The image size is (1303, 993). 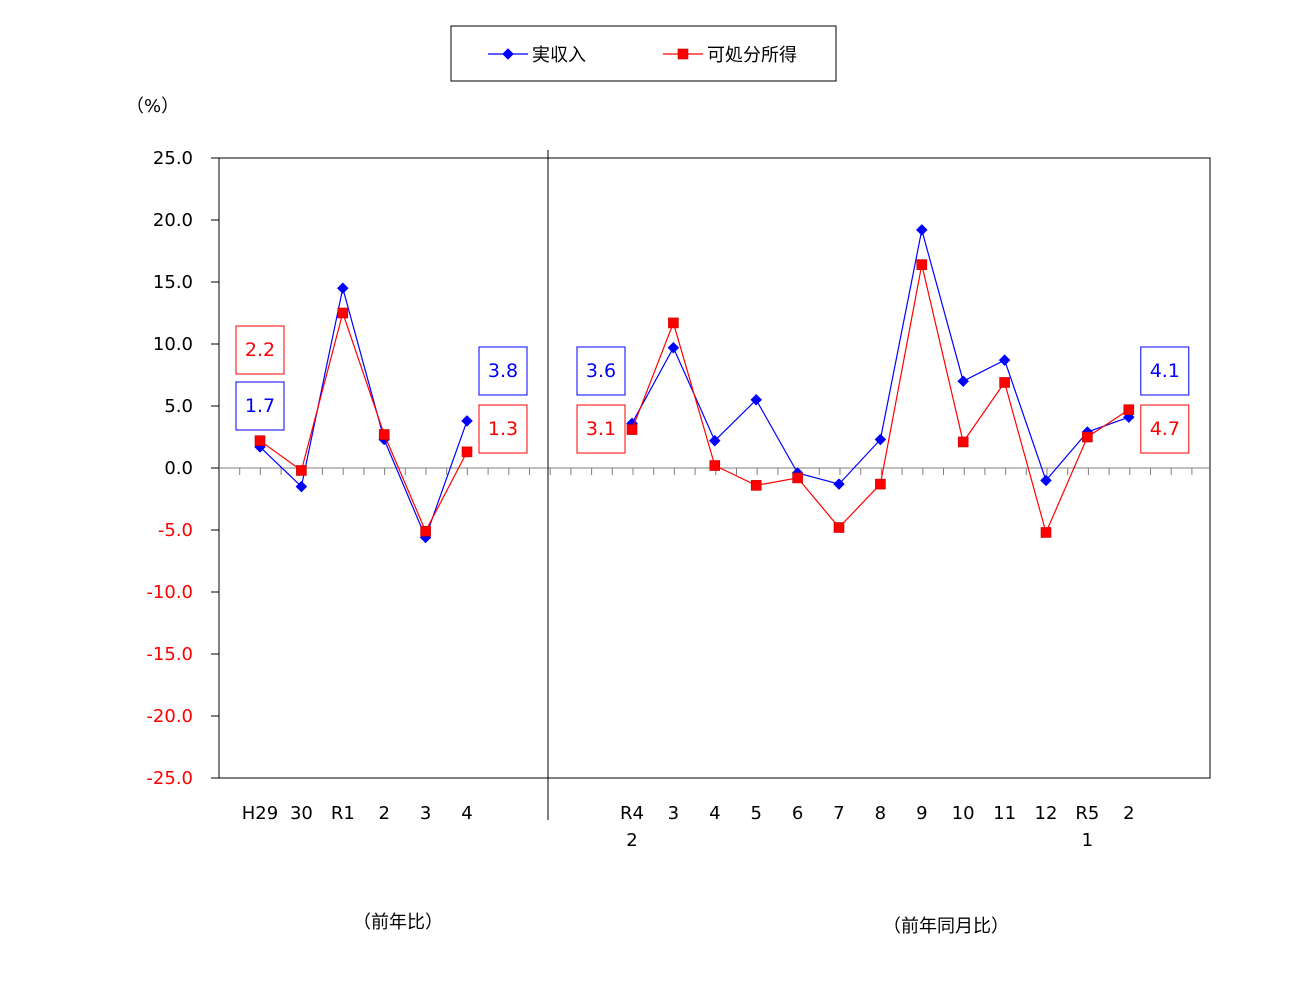 What do you see at coordinates (880, 813) in the screenshot?
I see `x-label-monthly: 8` at bounding box center [880, 813].